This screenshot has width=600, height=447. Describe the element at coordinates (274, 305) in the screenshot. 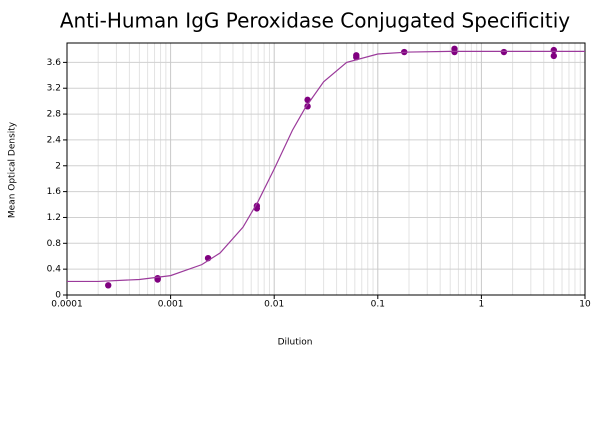

I see `x-tick-label: 0.01` at that location.